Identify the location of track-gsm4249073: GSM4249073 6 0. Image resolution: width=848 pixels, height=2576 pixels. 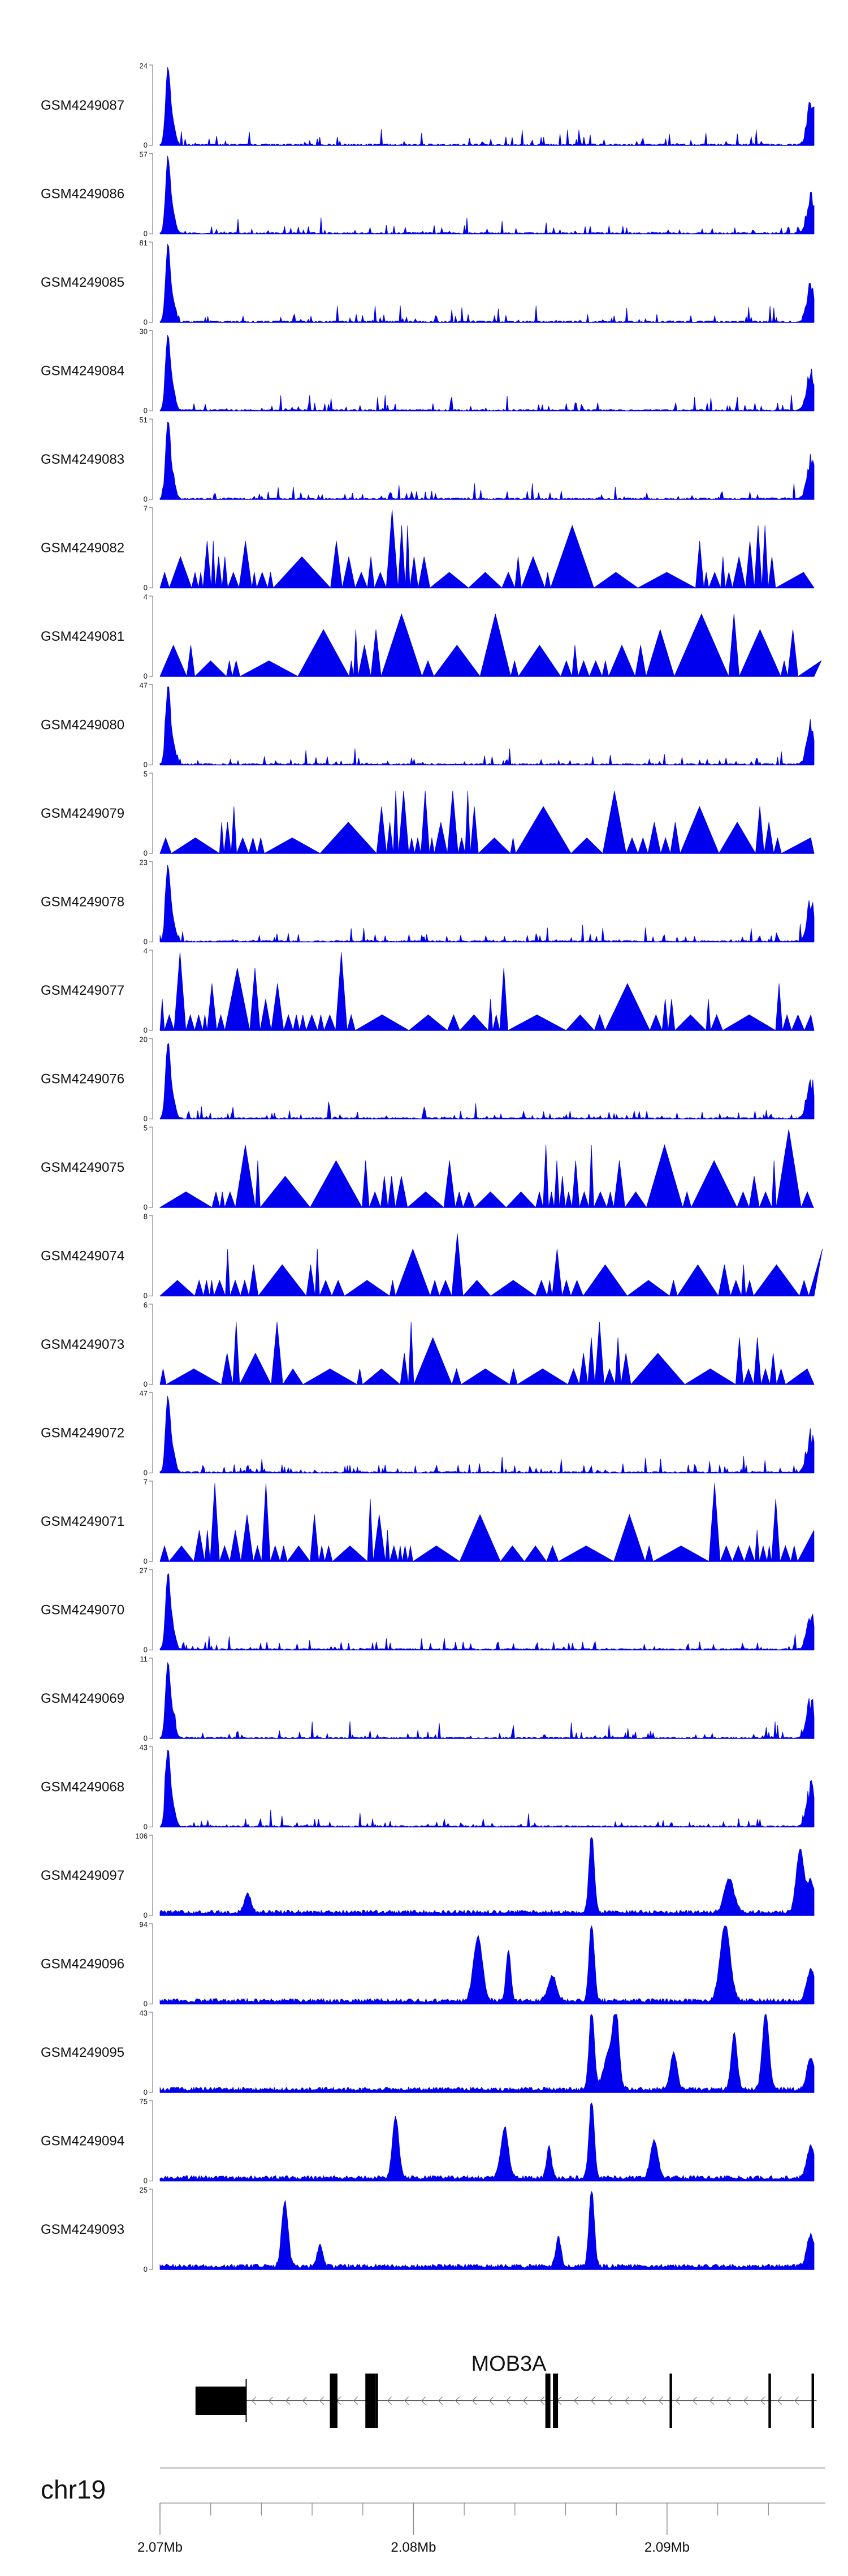
(428, 1344).